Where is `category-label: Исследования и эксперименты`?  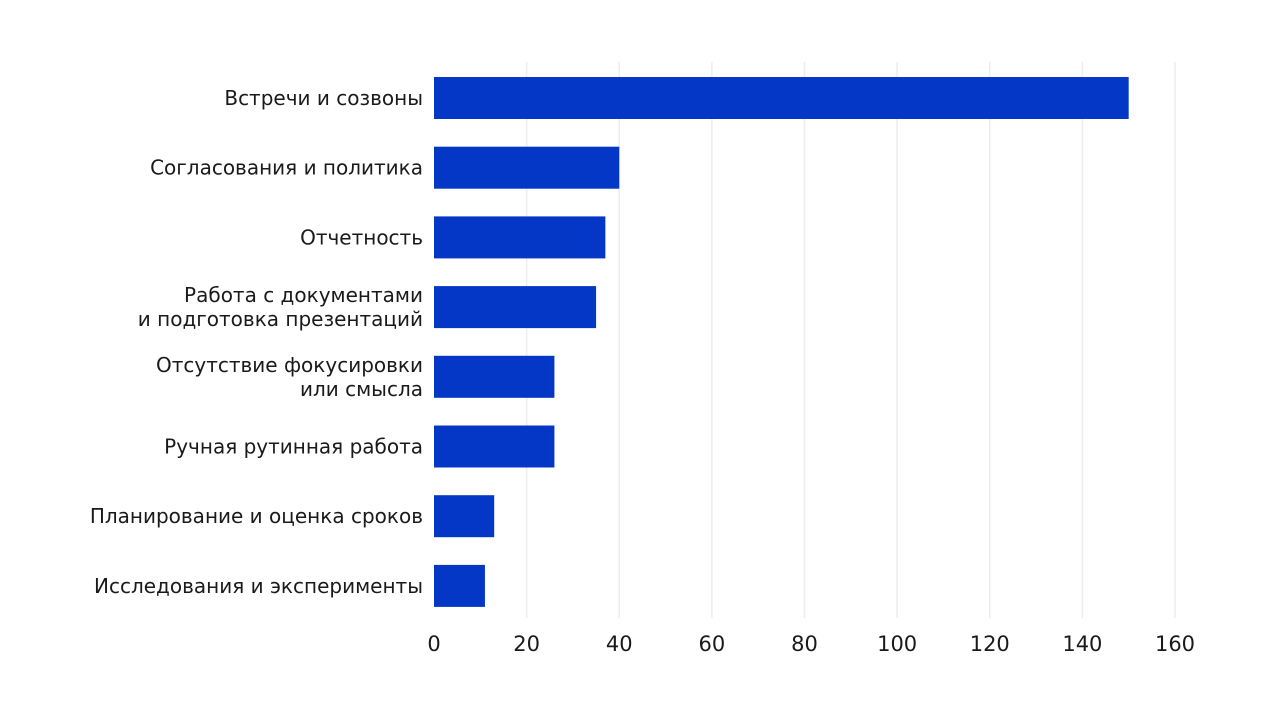
category-label: Исследования и эксперименты is located at coordinates (258, 586).